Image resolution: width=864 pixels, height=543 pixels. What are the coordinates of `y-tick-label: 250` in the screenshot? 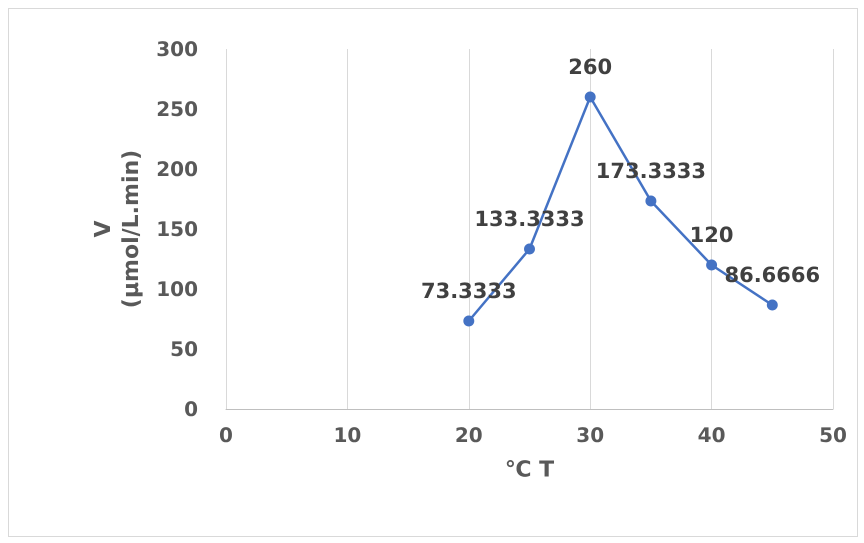 It's located at (177, 109).